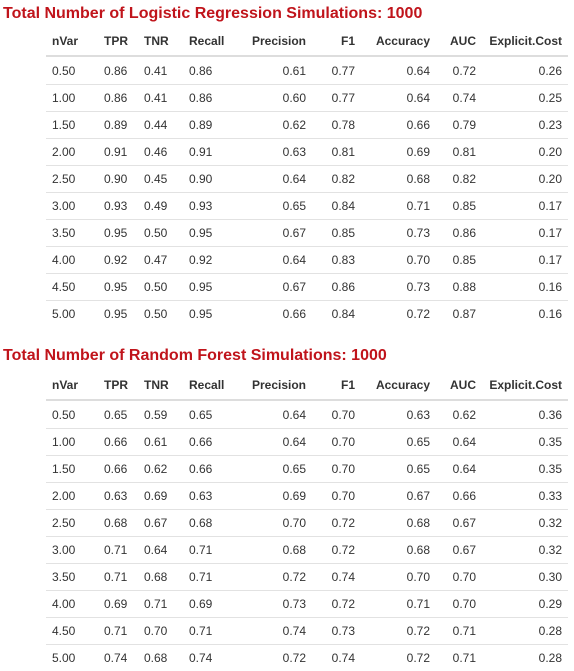  I want to click on cell-tnr: 0.61, so click(166, 442).